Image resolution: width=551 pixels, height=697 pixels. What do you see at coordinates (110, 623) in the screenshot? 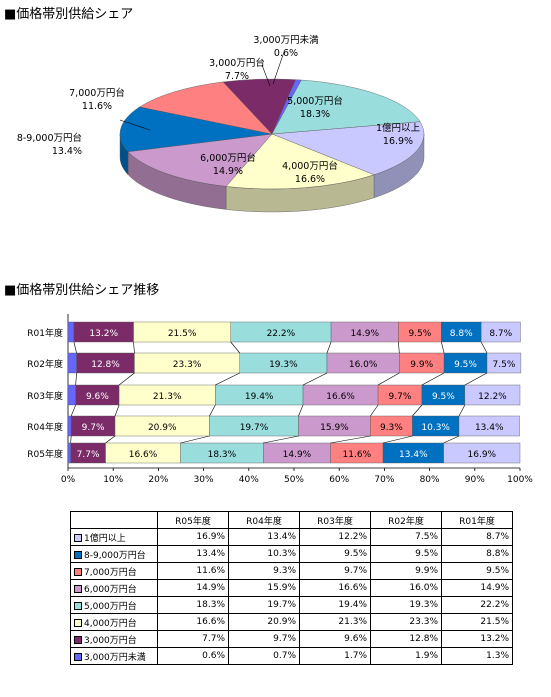
I see `table-row-label: 4,000万円台` at bounding box center [110, 623].